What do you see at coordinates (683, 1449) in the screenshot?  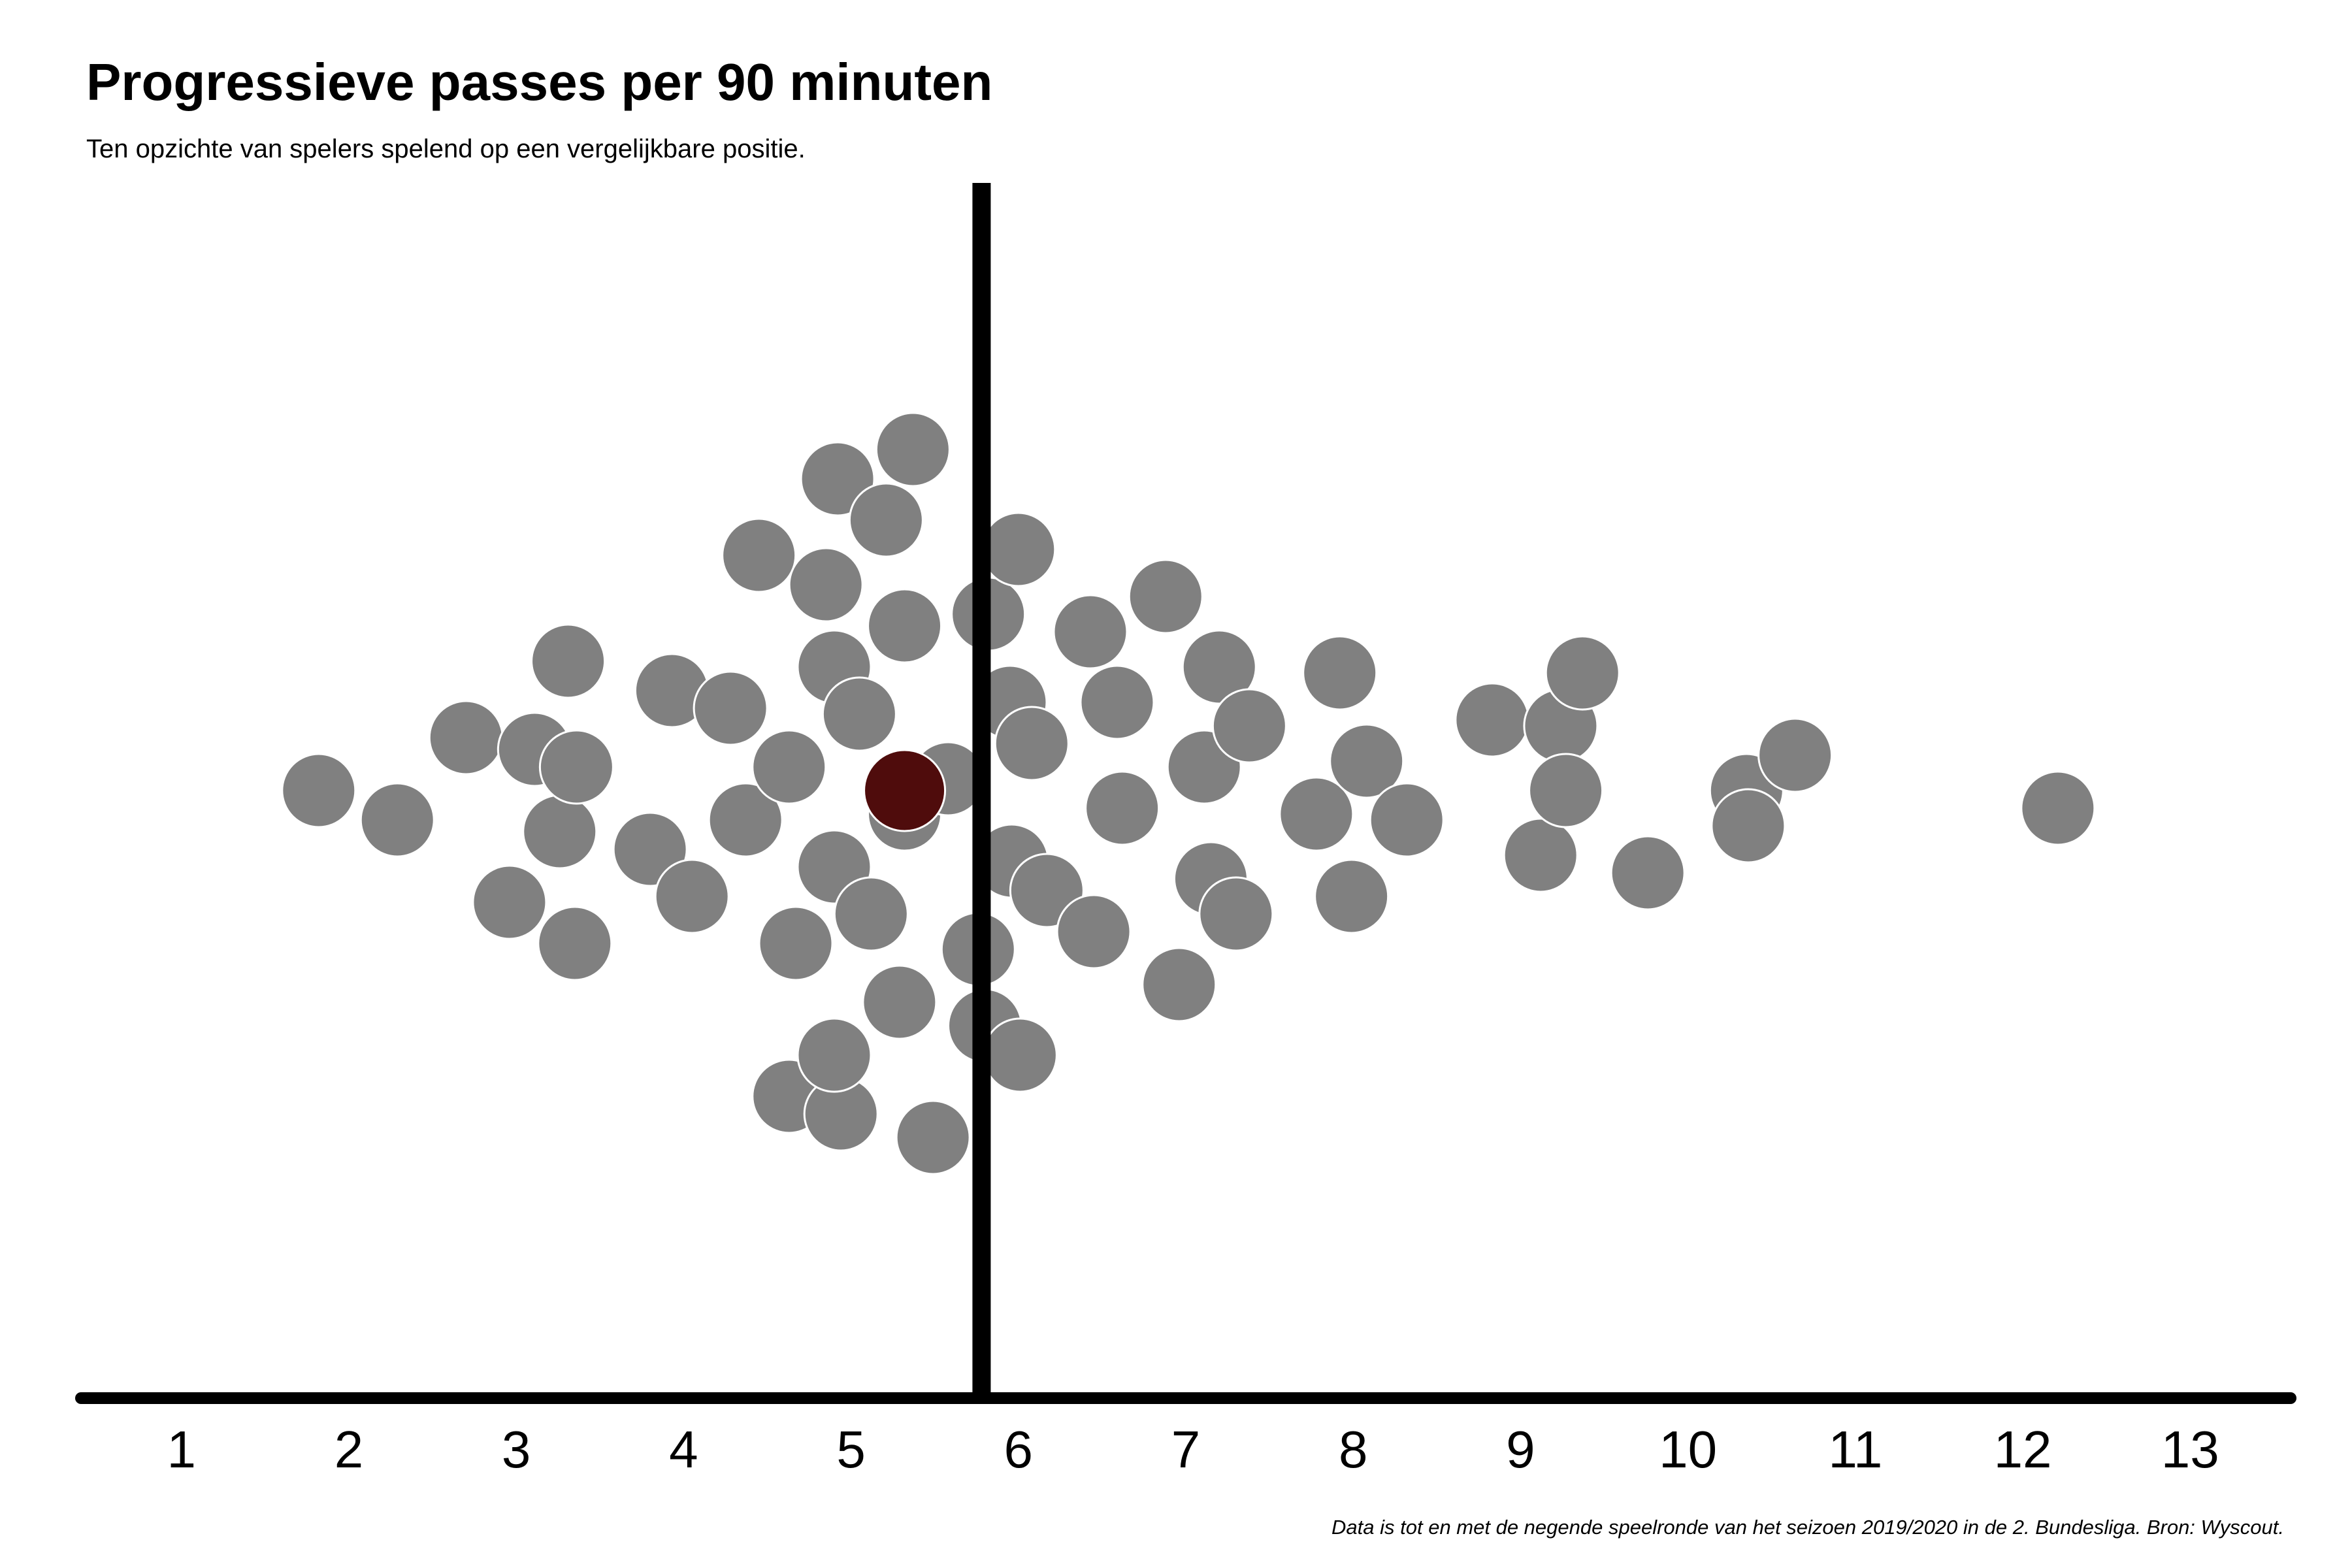 I see `x-tick-label-4: 4` at bounding box center [683, 1449].